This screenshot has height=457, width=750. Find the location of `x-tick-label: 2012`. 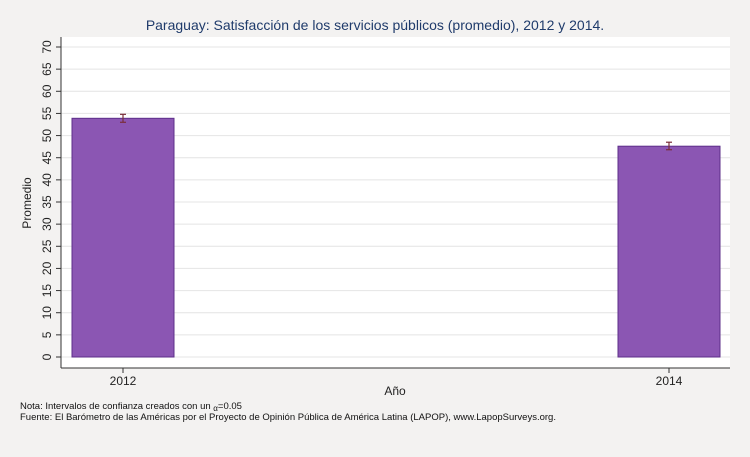

x-tick-label: 2012 is located at coordinates (123, 381).